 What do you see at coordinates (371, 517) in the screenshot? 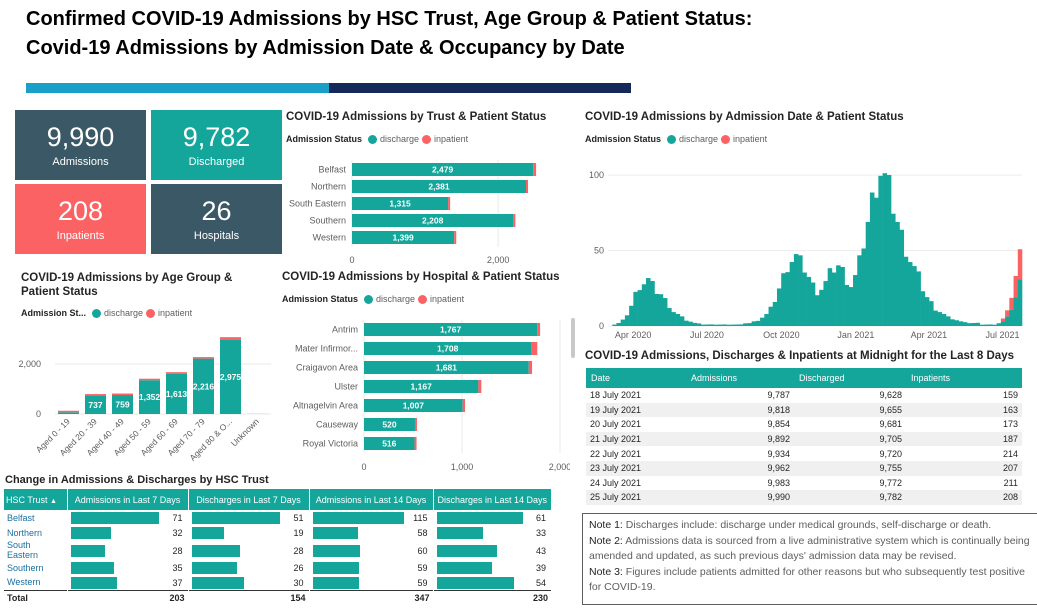
I see `table-cell: 115` at bounding box center [371, 517].